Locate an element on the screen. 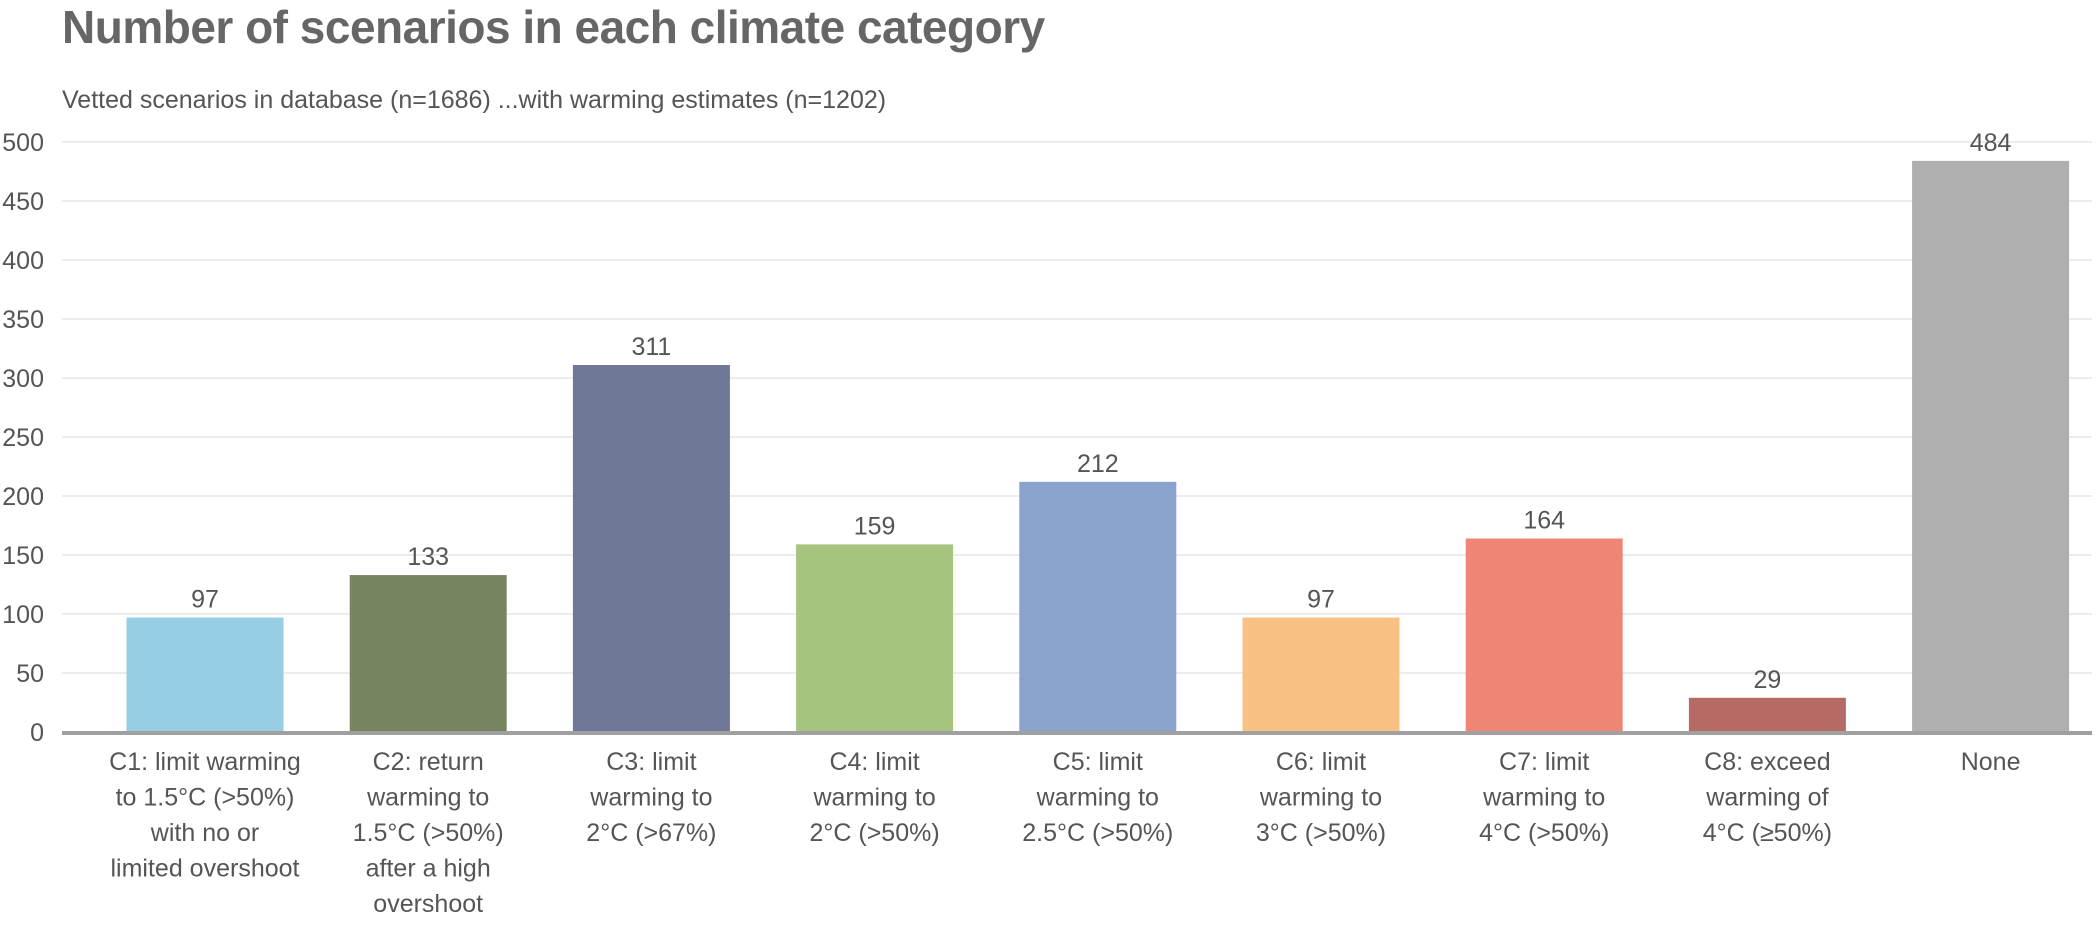  y-tick-label: 500 is located at coordinates (23, 143).